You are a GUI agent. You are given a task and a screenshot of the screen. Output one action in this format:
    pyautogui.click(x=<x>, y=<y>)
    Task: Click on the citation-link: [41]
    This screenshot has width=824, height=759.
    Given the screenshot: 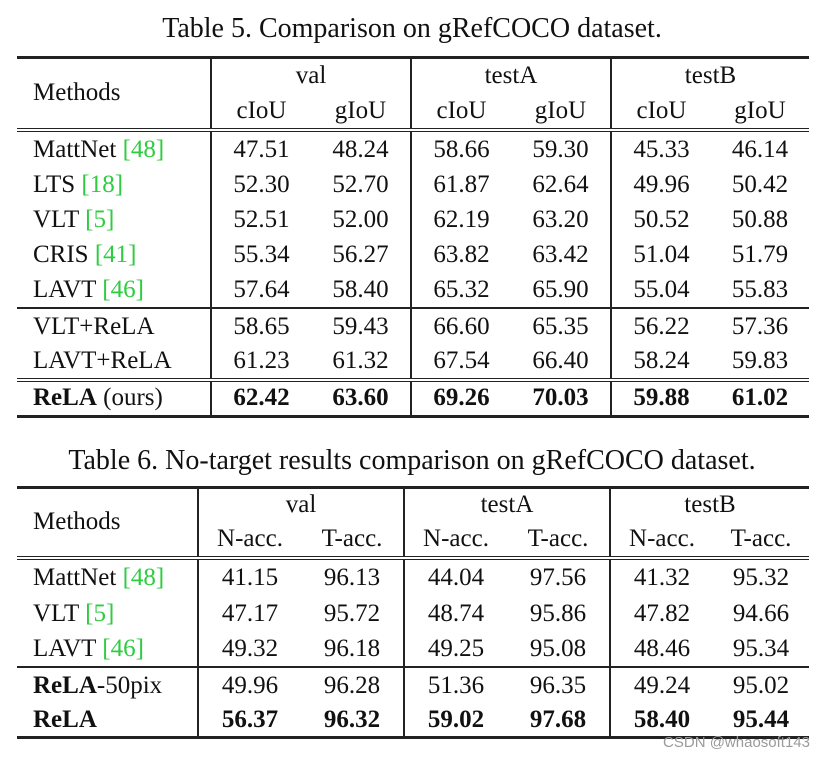 What is the action you would take?
    pyautogui.click(x=115, y=254)
    